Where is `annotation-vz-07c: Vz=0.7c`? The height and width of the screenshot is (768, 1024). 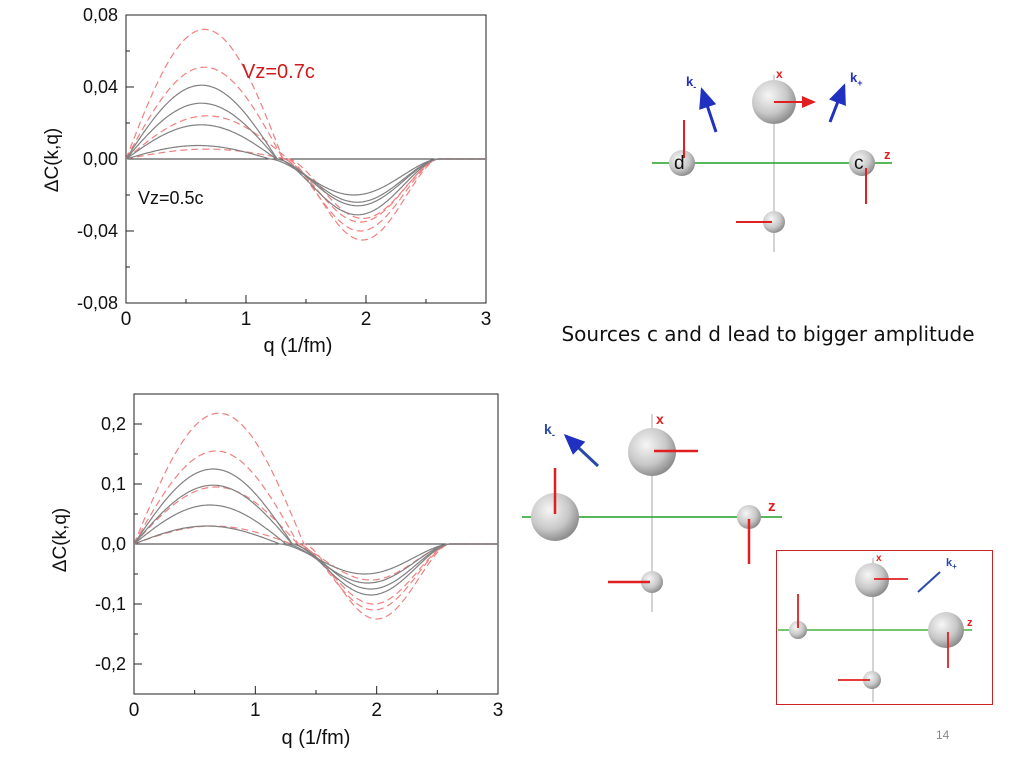
annotation-vz-07c: Vz=0.7c is located at coordinates (278, 72).